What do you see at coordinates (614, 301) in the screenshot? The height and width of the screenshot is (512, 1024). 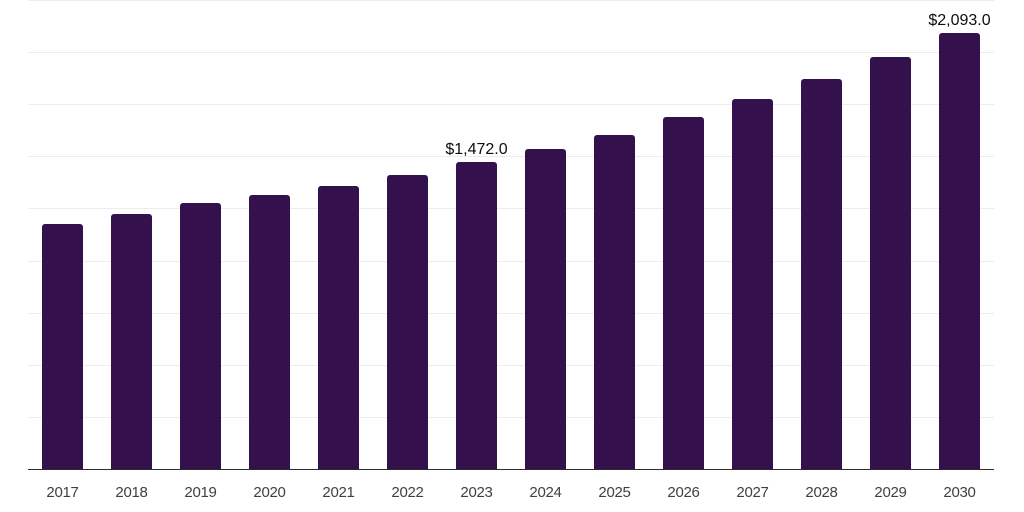 I see `bar-2025` at bounding box center [614, 301].